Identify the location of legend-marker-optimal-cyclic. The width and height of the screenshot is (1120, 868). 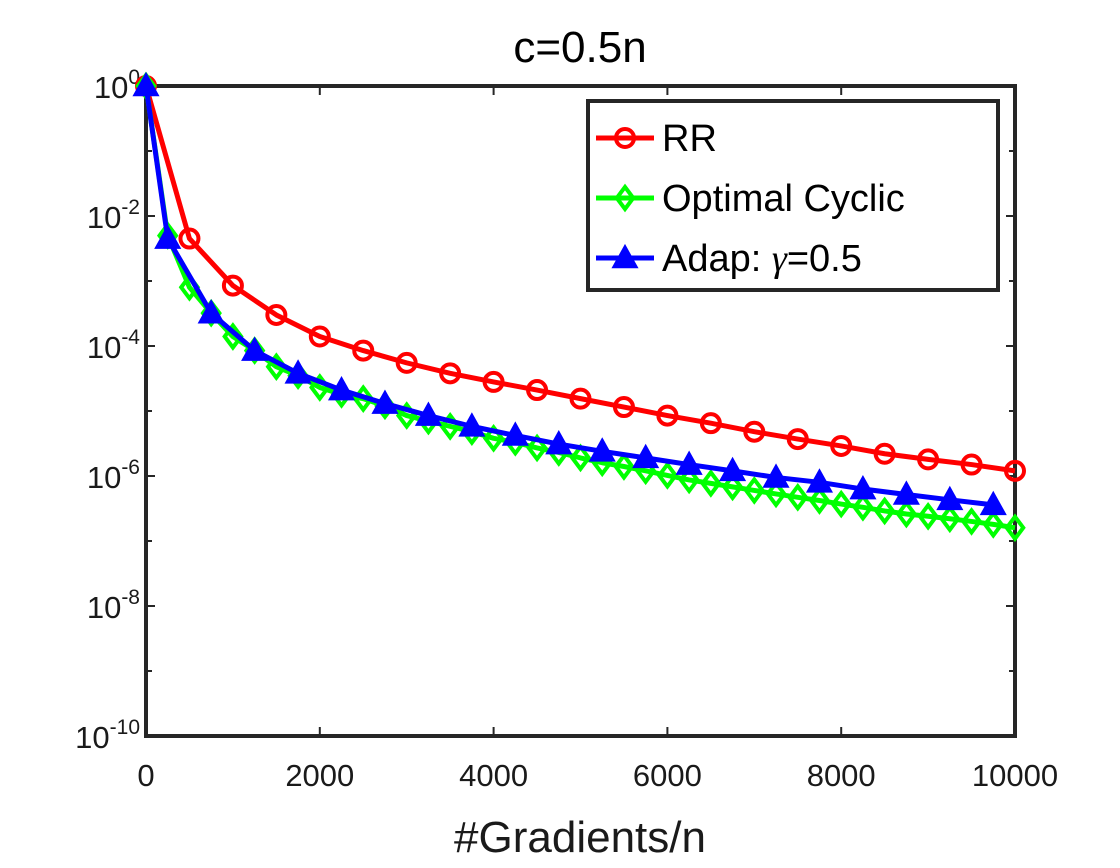
(625, 198).